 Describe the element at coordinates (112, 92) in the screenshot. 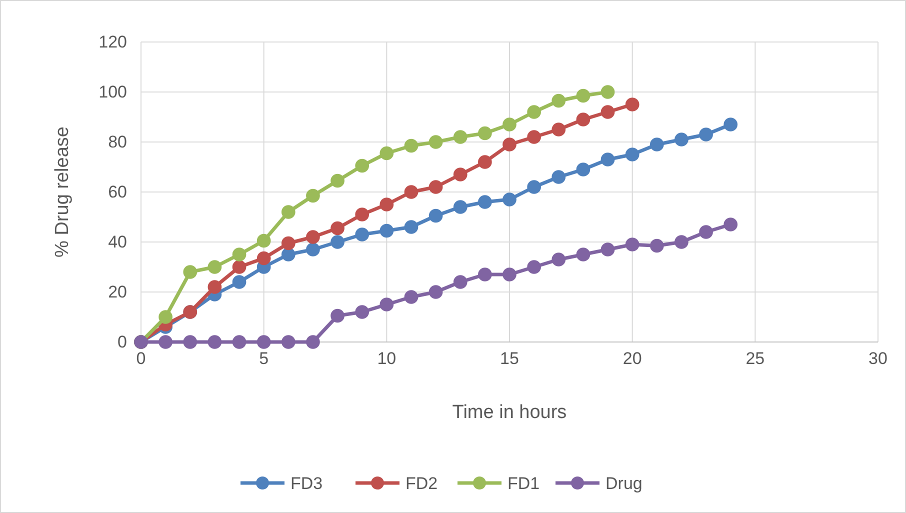

I see `y-tick-label: 100` at that location.